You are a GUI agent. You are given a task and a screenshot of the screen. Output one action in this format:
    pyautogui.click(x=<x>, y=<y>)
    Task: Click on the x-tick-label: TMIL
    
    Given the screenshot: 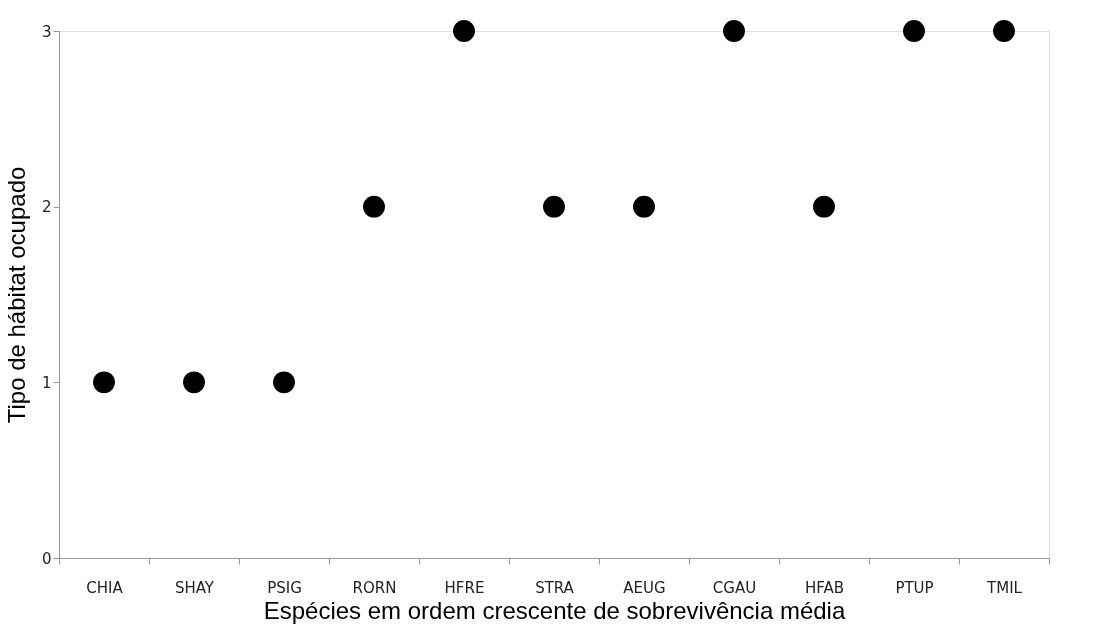 What is the action you would take?
    pyautogui.click(x=1004, y=587)
    